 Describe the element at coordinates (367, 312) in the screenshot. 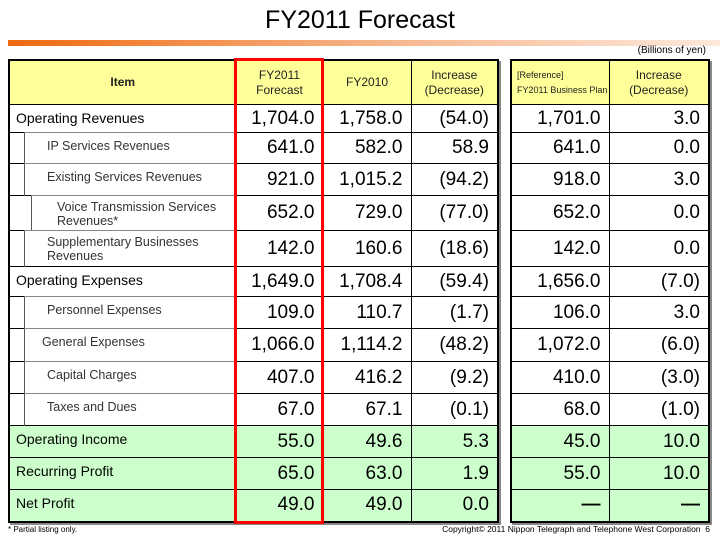

I see `cell-fy2010: 110.7` at that location.